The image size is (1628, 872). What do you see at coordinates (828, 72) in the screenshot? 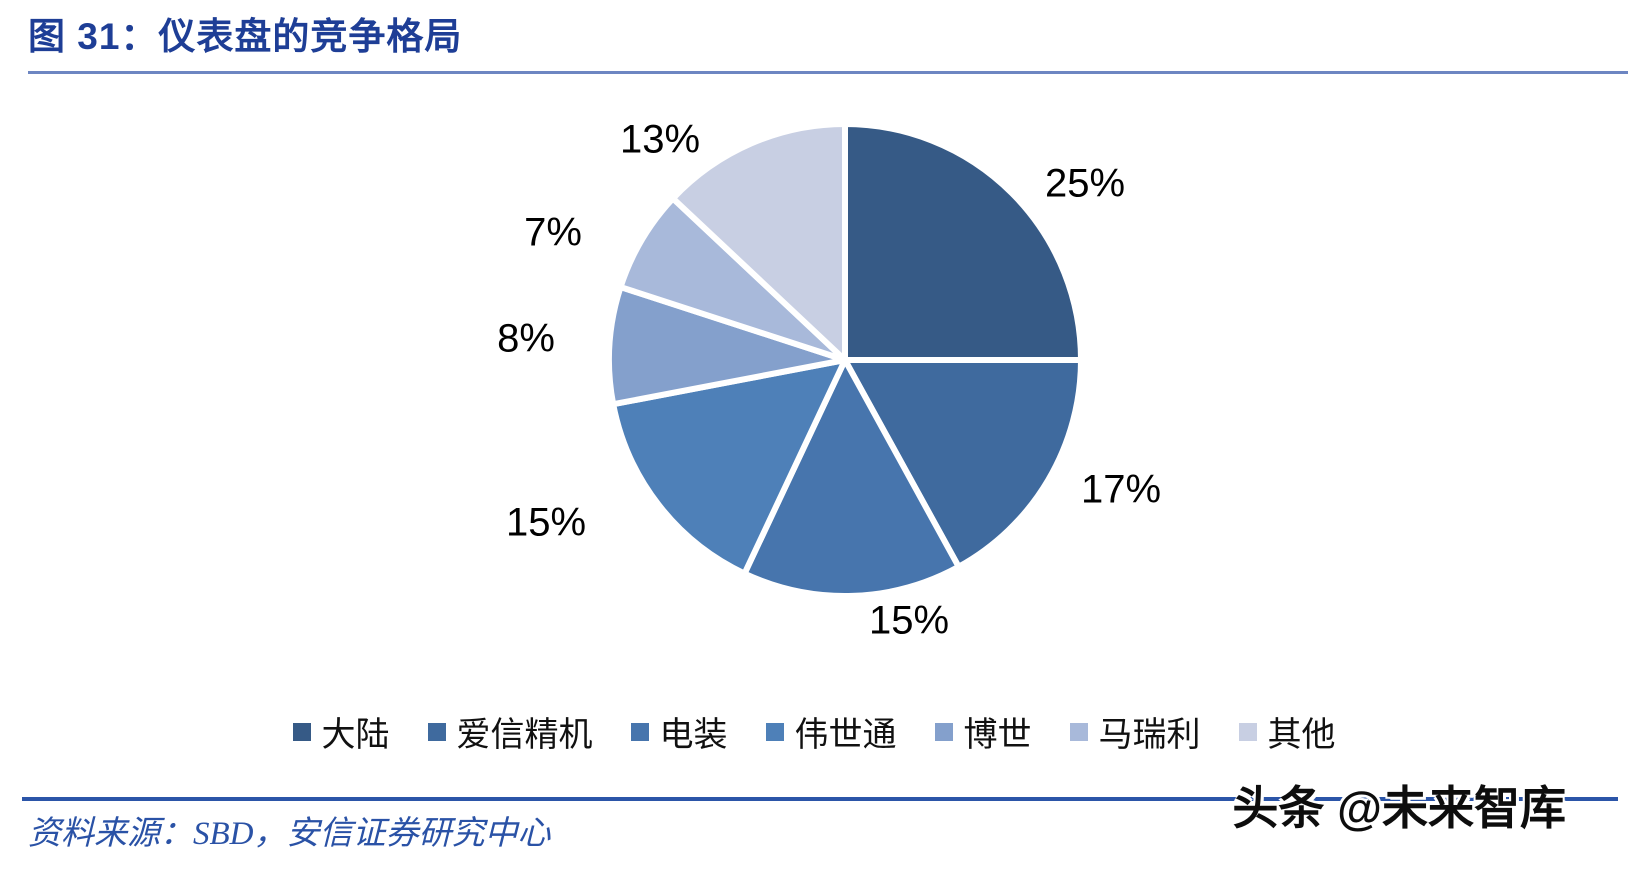
I see `title-underline-rule` at bounding box center [828, 72].